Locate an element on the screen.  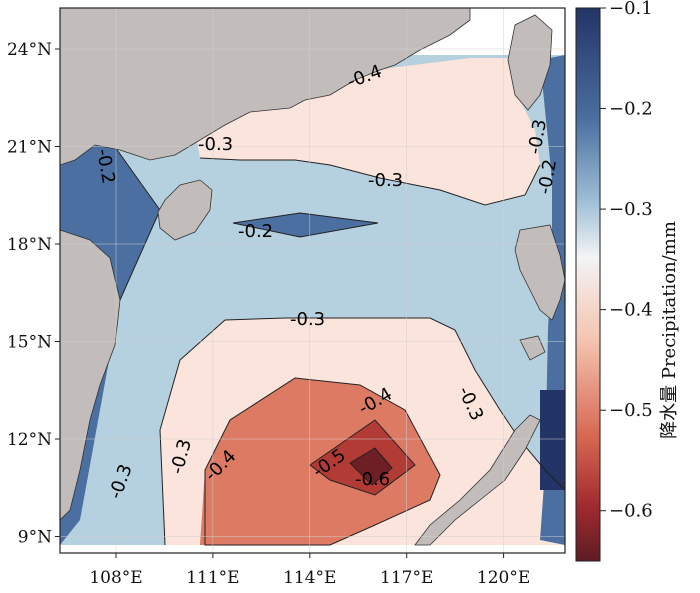
colorbar-tick-label: −0.4 is located at coordinates (631, 310).